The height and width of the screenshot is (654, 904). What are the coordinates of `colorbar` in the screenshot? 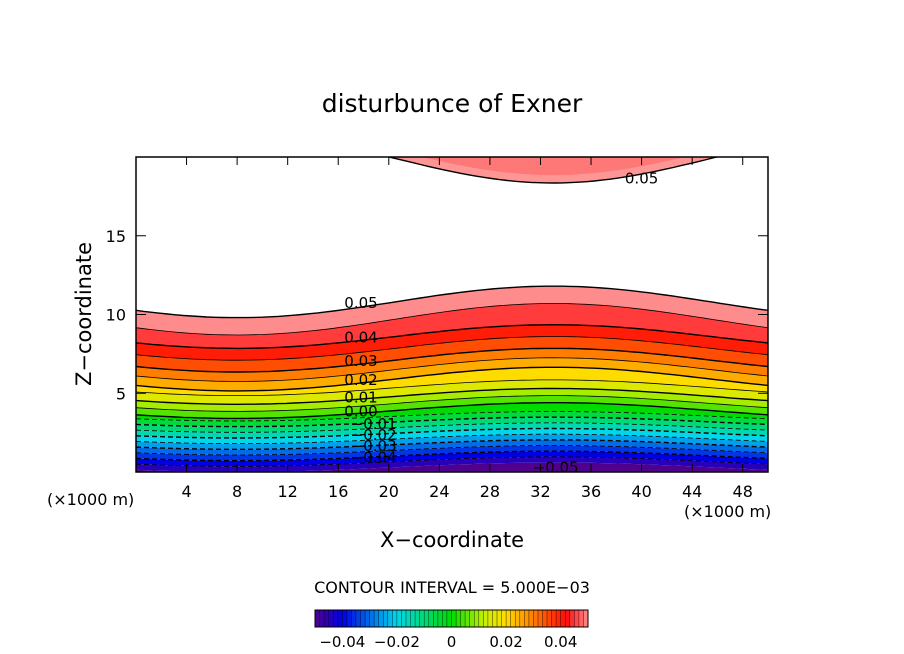 It's located at (451, 618).